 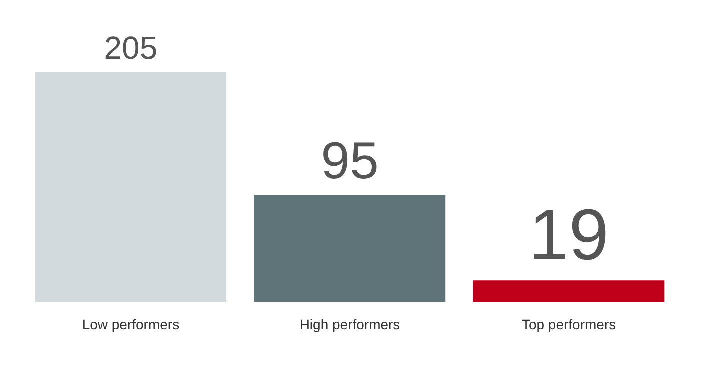 What do you see at coordinates (131, 324) in the screenshot?
I see `x-tick-label: Low performers` at bounding box center [131, 324].